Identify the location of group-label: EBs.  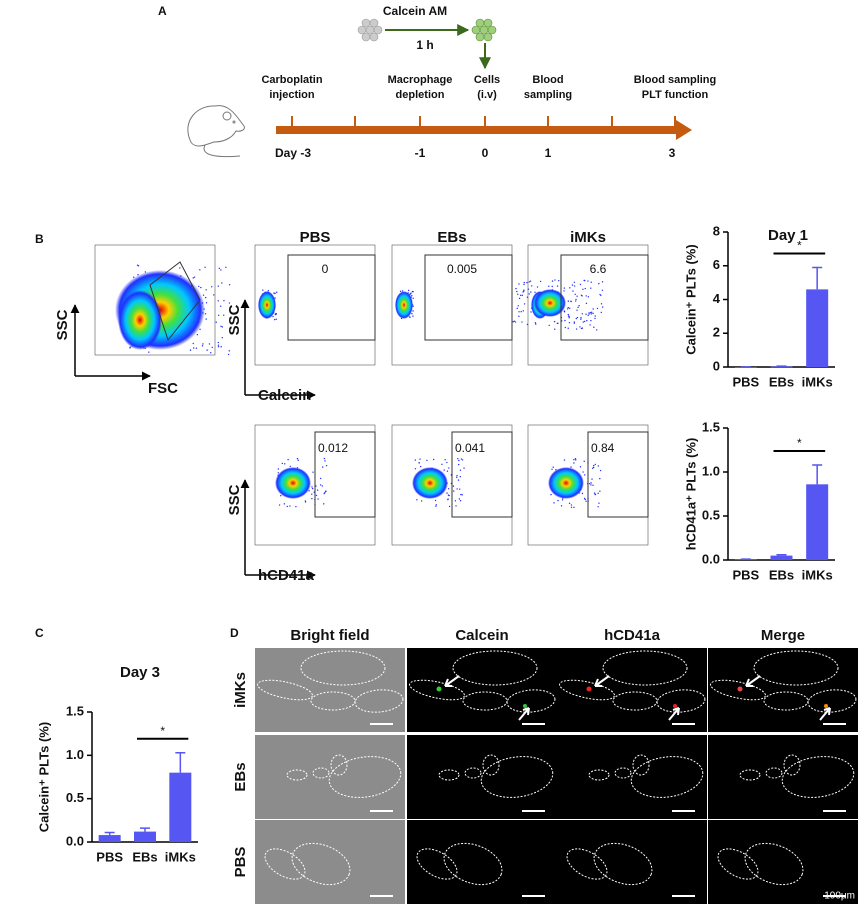
(451, 237).